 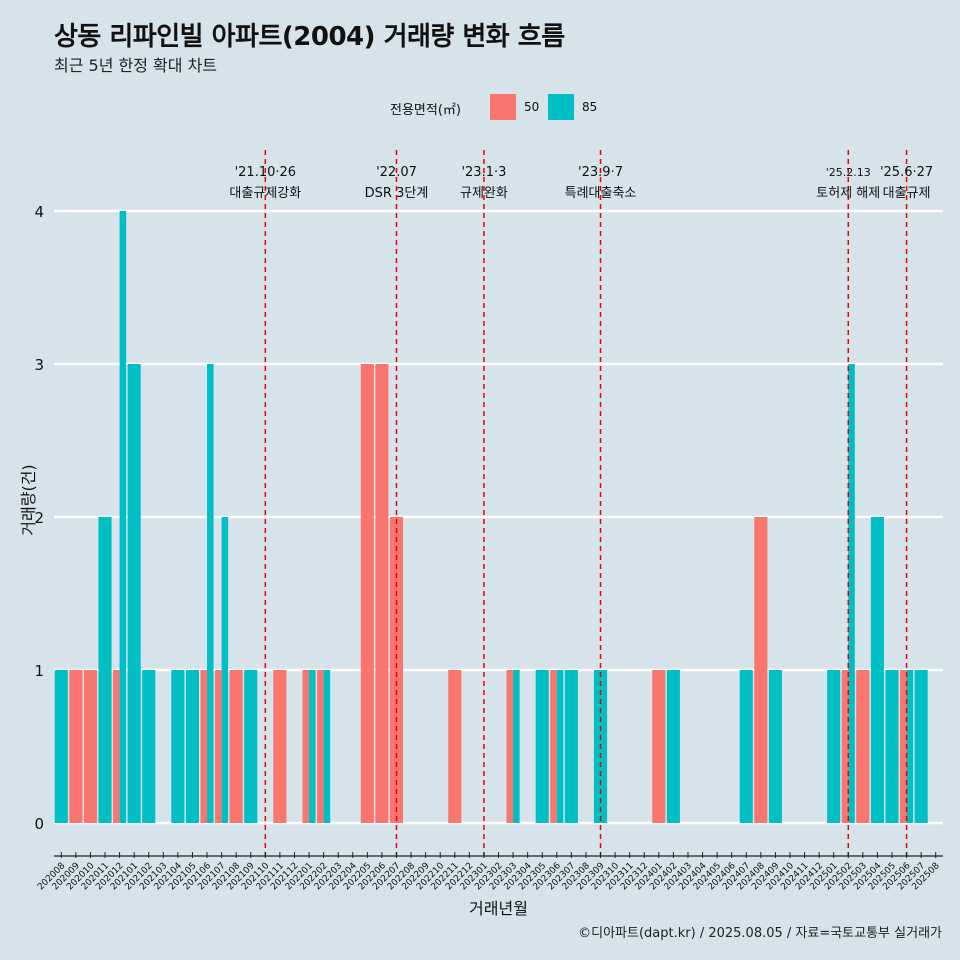 I want to click on y-tick-label-0: 0, so click(x=39, y=824).